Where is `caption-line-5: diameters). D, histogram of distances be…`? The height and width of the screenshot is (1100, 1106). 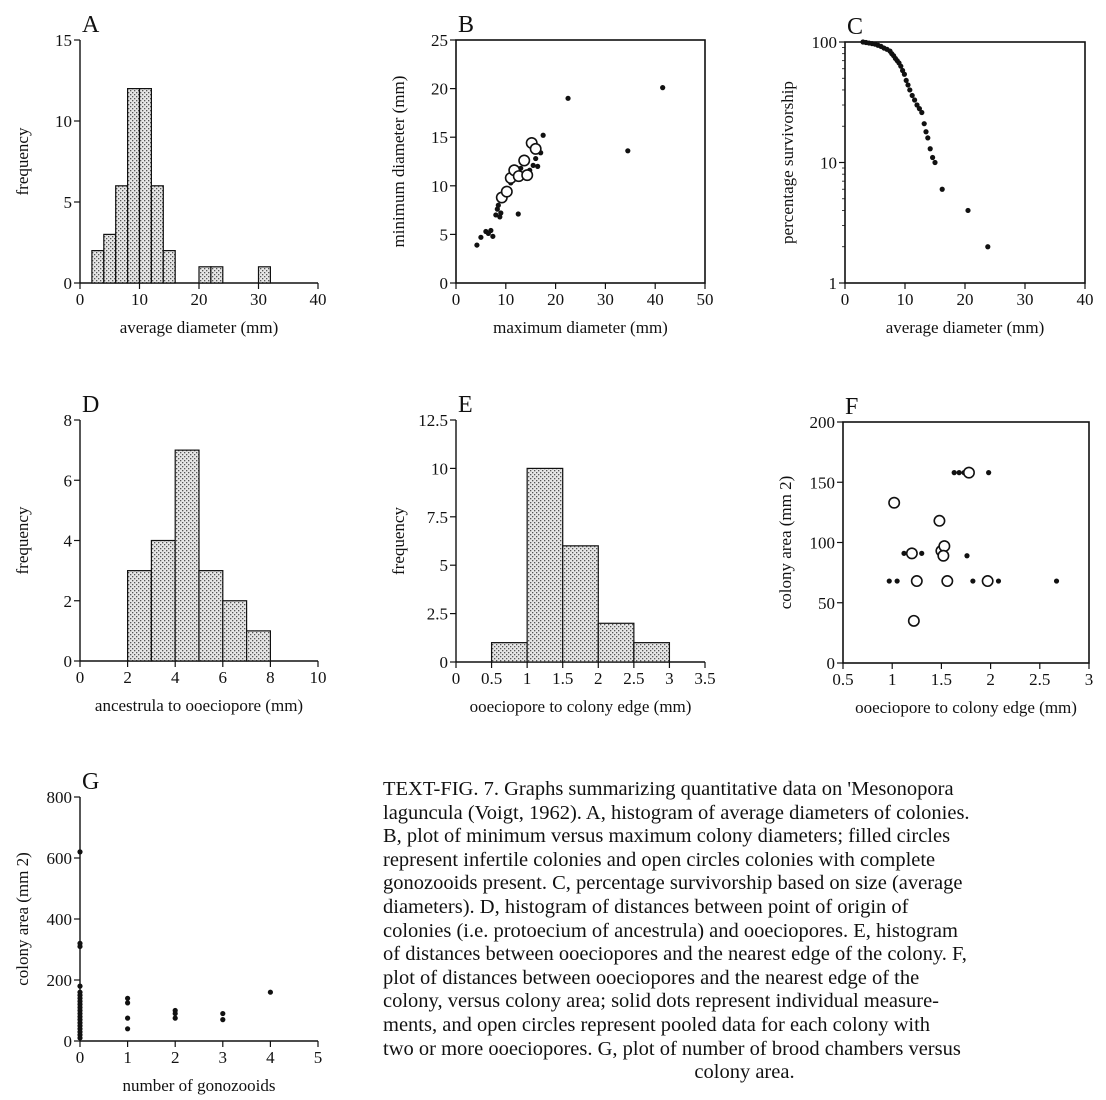 caption-line-5: diameters). D, histogram of distances be… is located at coordinates (646, 906).